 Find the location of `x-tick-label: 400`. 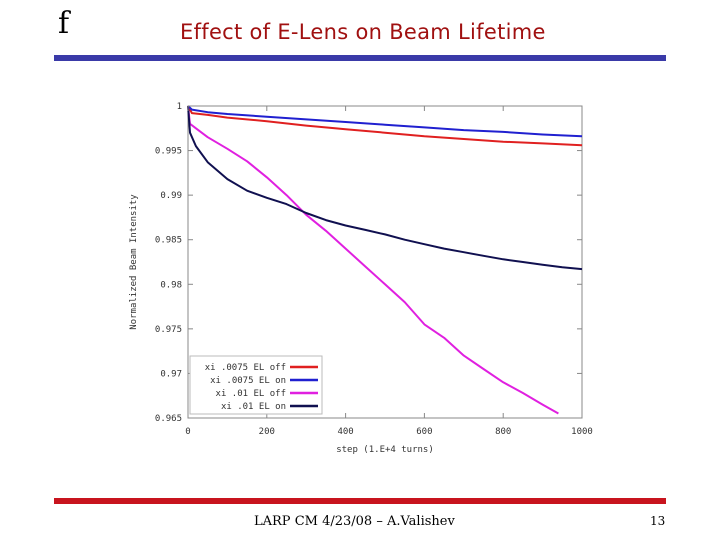

x-tick-label: 400 is located at coordinates (345, 432).